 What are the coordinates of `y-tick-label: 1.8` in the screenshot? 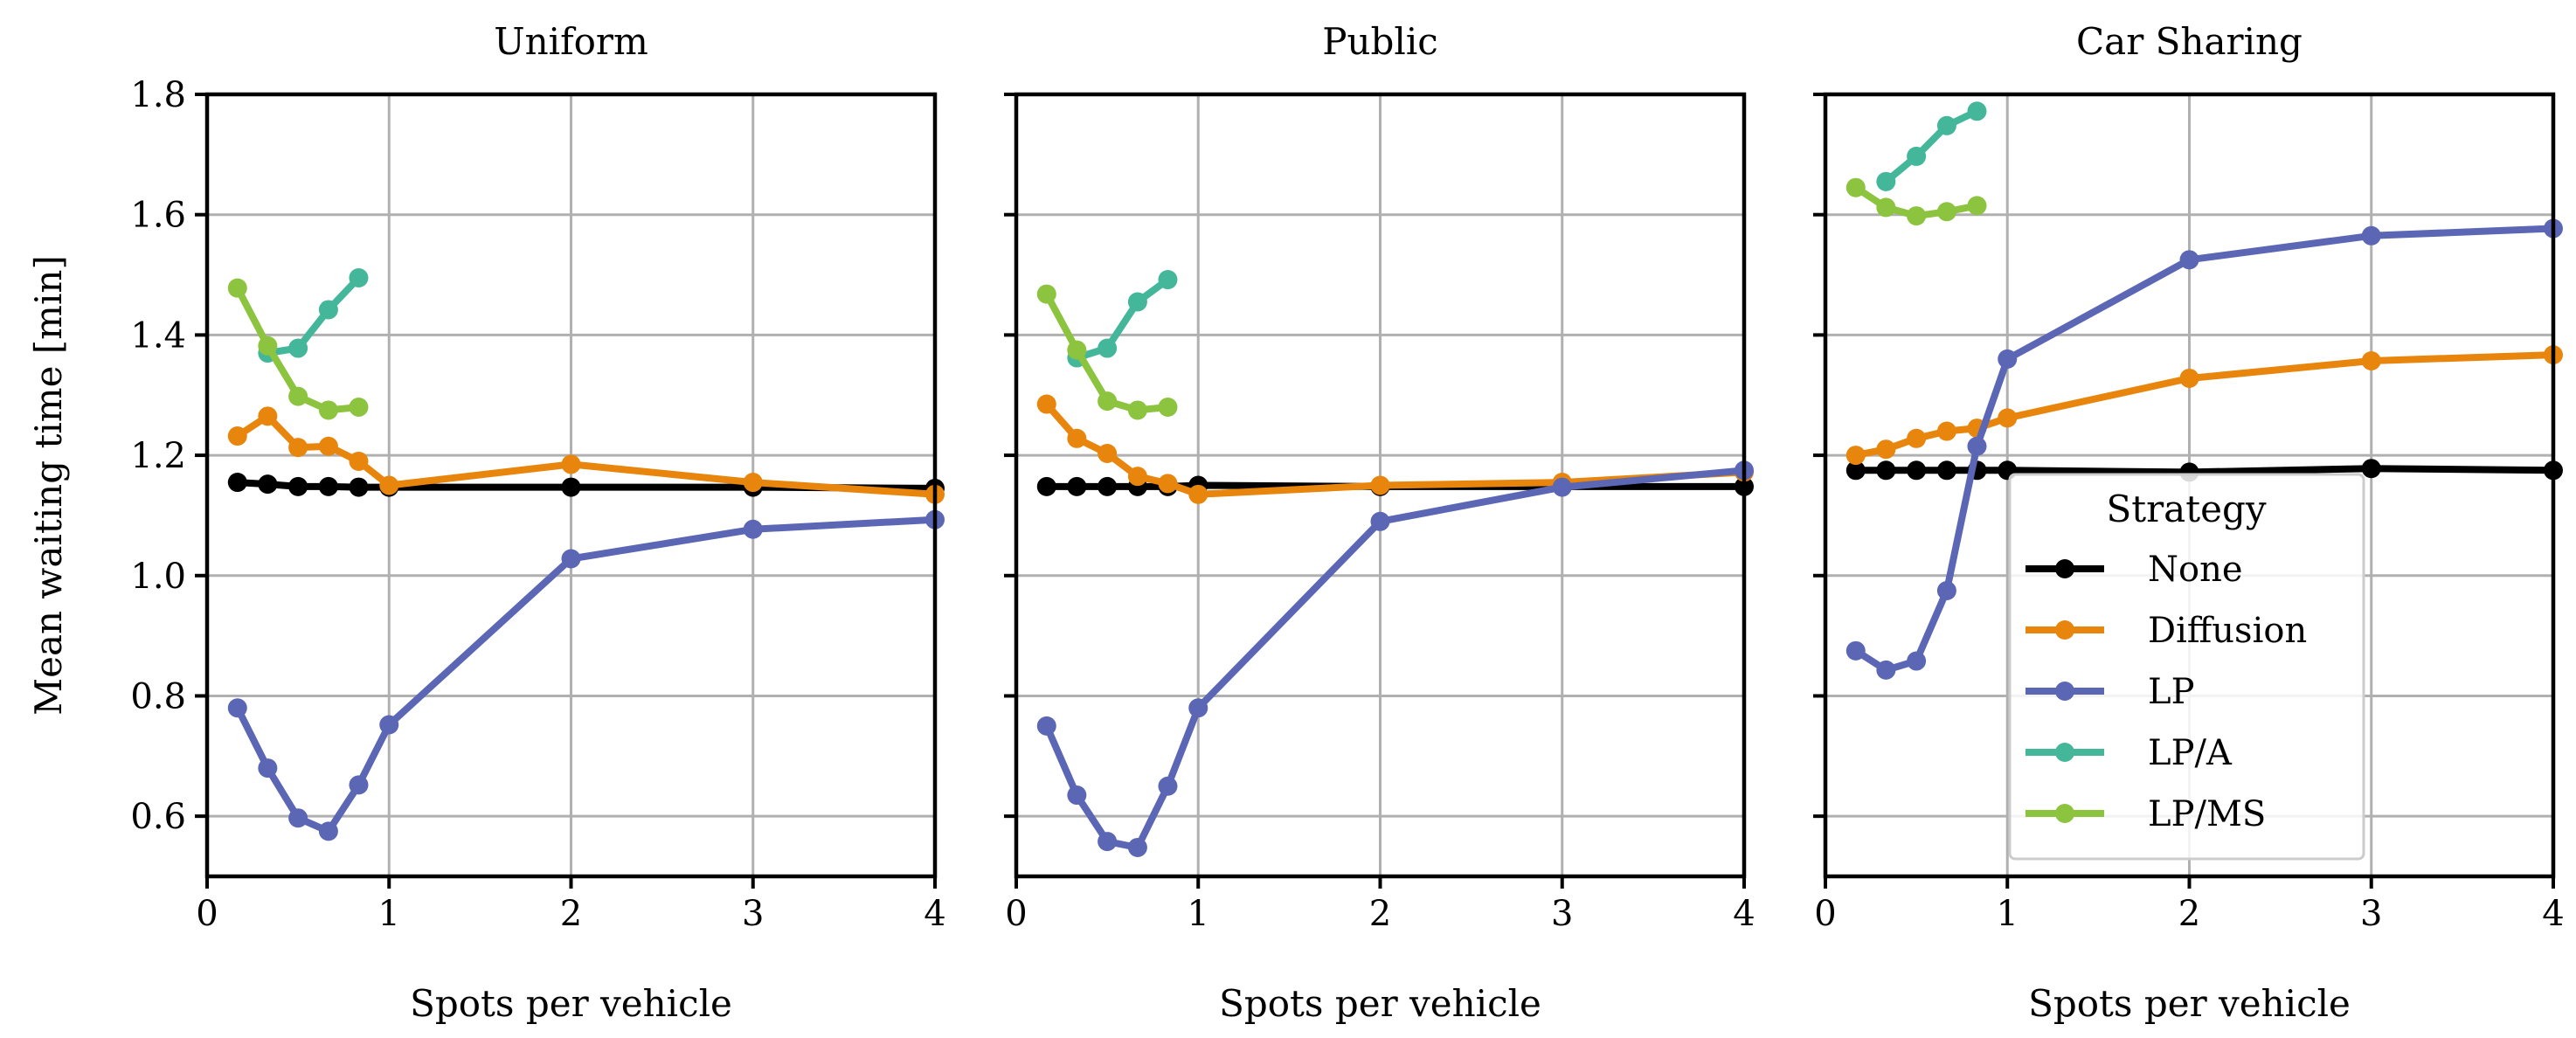 It's located at (158, 95).